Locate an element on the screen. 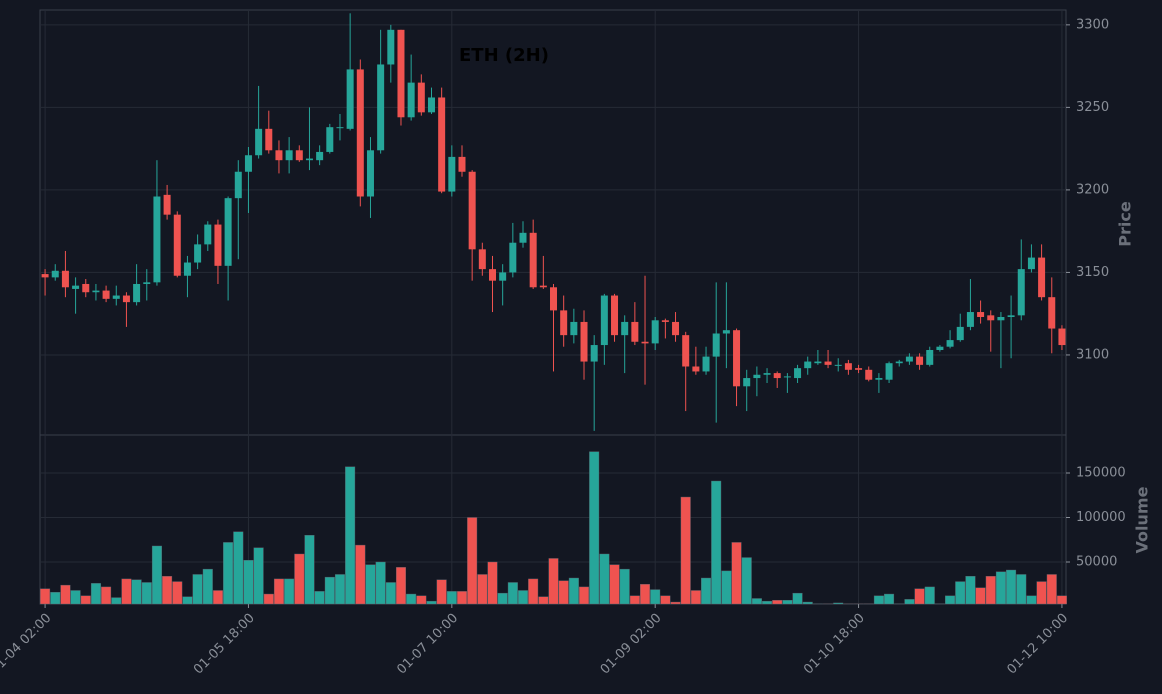 This screenshot has height=694, width=1162. x-tick-label: 01-07 10:00 is located at coordinates (427, 644).